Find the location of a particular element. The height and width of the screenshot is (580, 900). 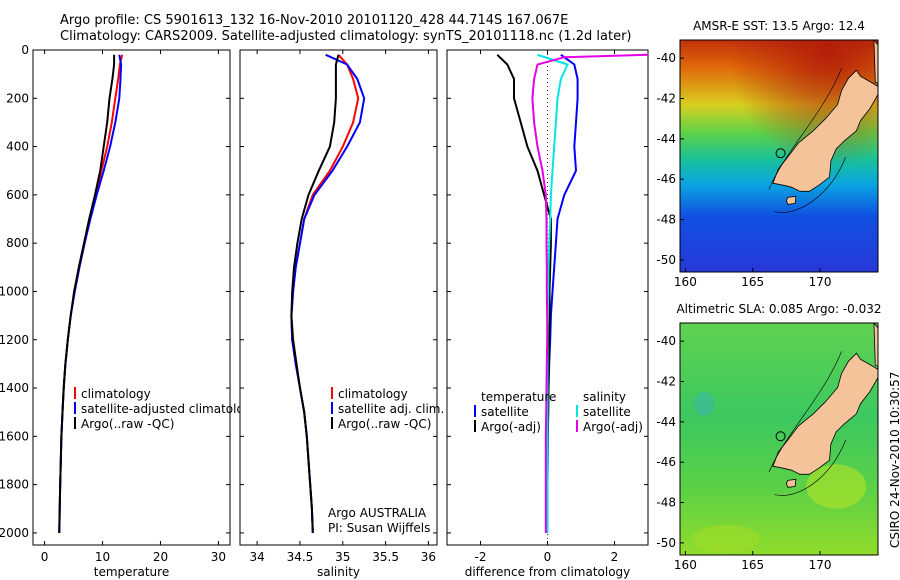

legend-header: temperature is located at coordinates (518, 397).